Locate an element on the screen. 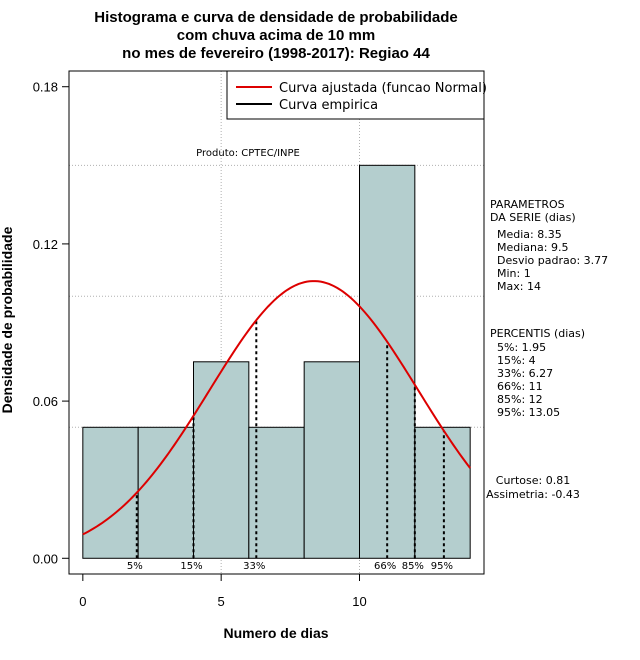 Image resolution: width=640 pixels, height=660 pixels. percentile-label: 5% is located at coordinates (135, 566).